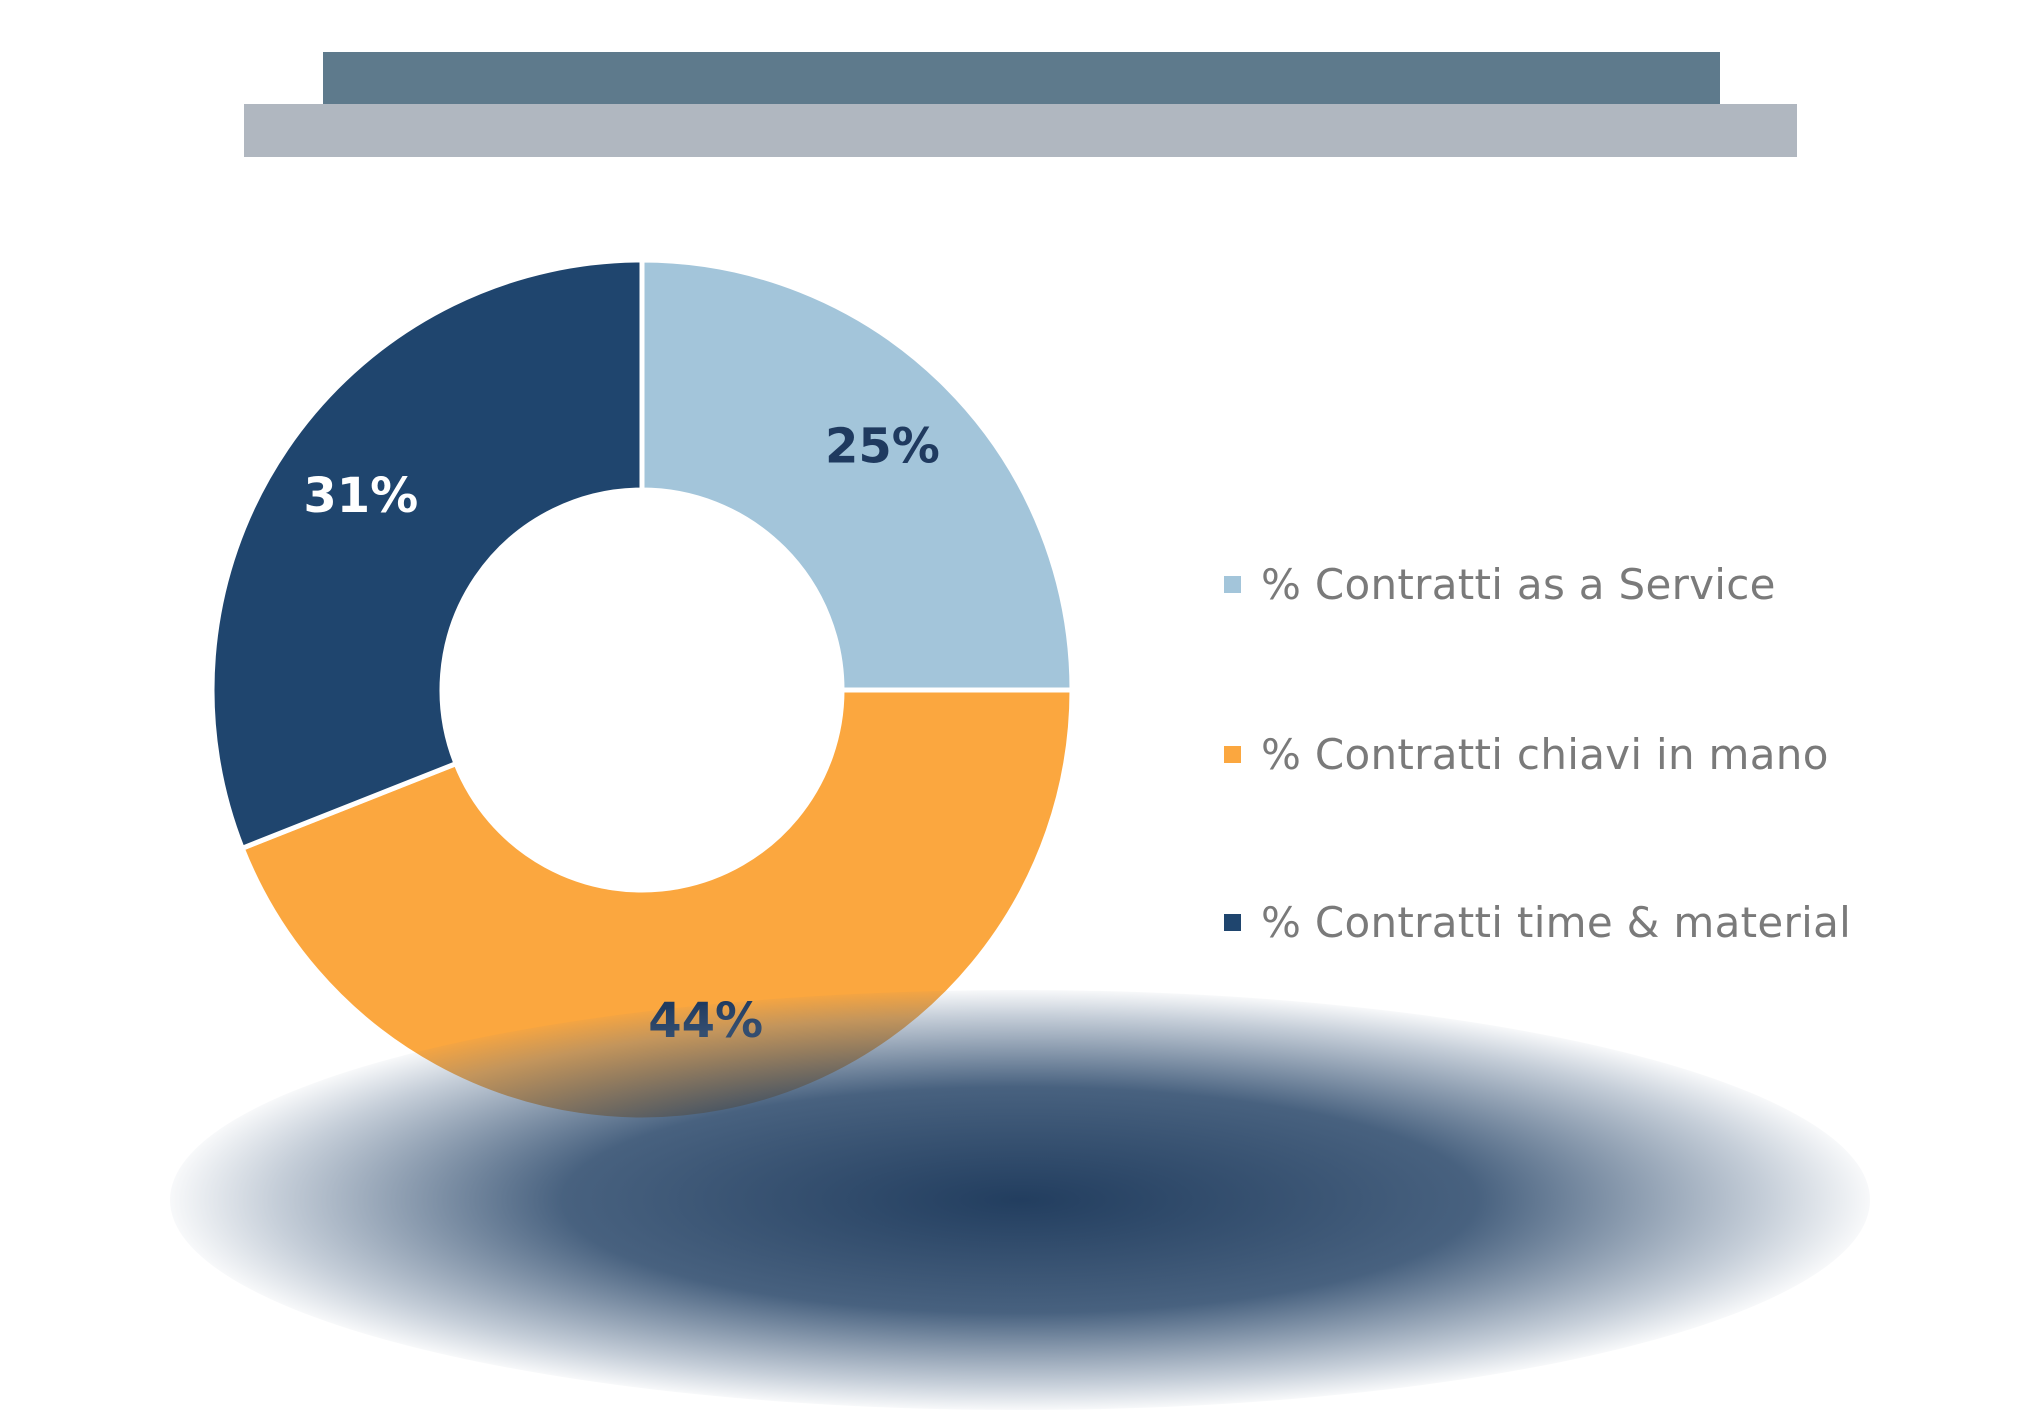  I want to click on donut-slice-as-a-service, so click(857, 475).